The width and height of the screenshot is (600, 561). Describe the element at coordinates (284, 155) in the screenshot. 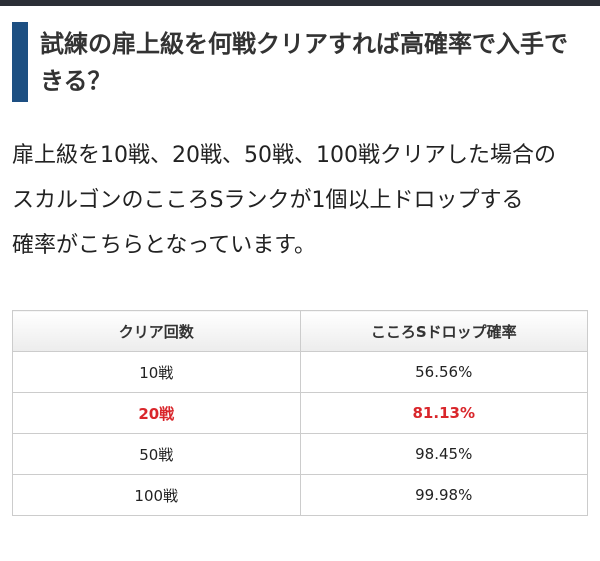

I see `paragraph-line: 扉上級を10戦、20戦、50戦、100戦クリアした場合の` at that location.